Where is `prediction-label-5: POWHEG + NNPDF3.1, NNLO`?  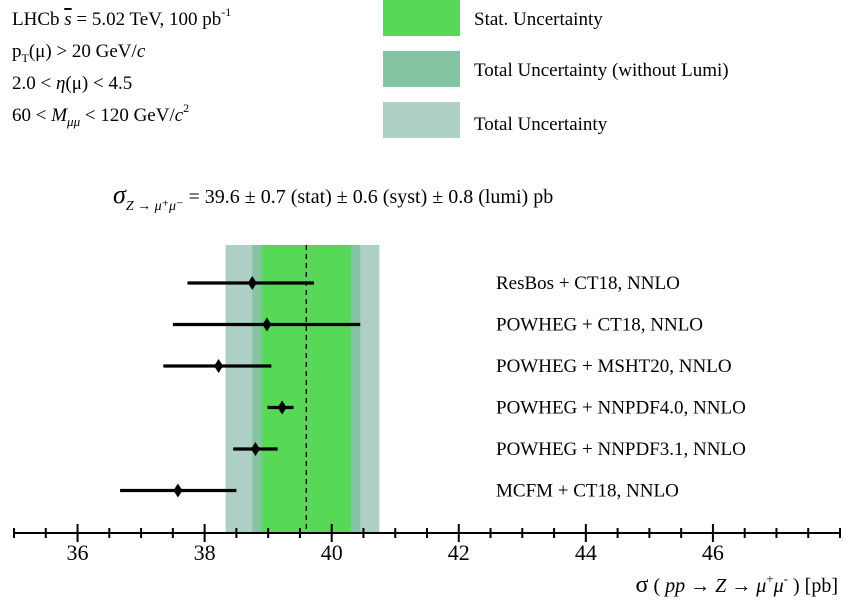 prediction-label-5: POWHEG + NNPDF3.1, NNLO is located at coordinates (621, 449).